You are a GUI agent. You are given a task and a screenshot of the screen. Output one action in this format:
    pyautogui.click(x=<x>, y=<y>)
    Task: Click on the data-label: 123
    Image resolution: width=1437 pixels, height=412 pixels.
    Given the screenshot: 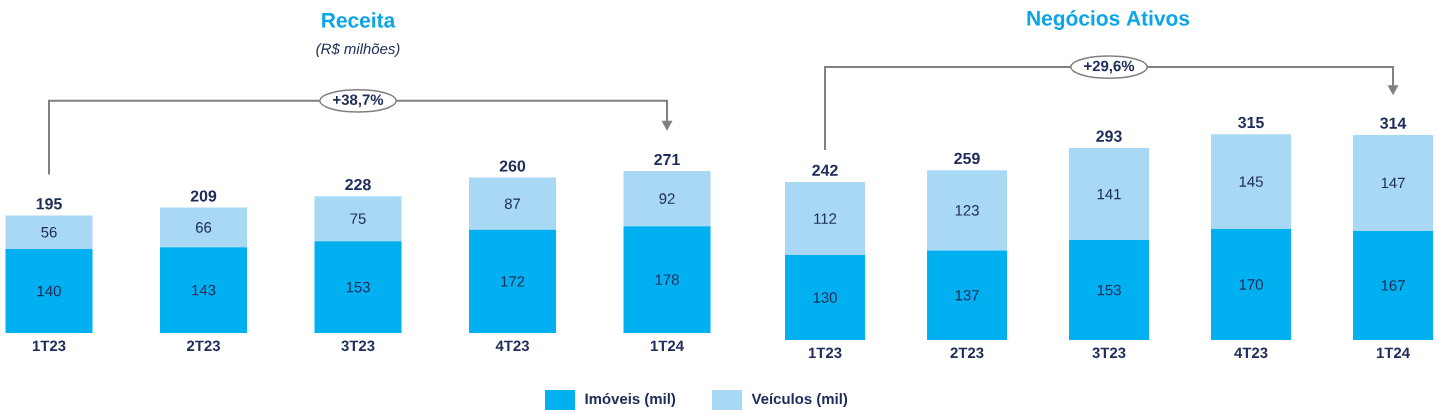 What is the action you would take?
    pyautogui.click(x=967, y=210)
    